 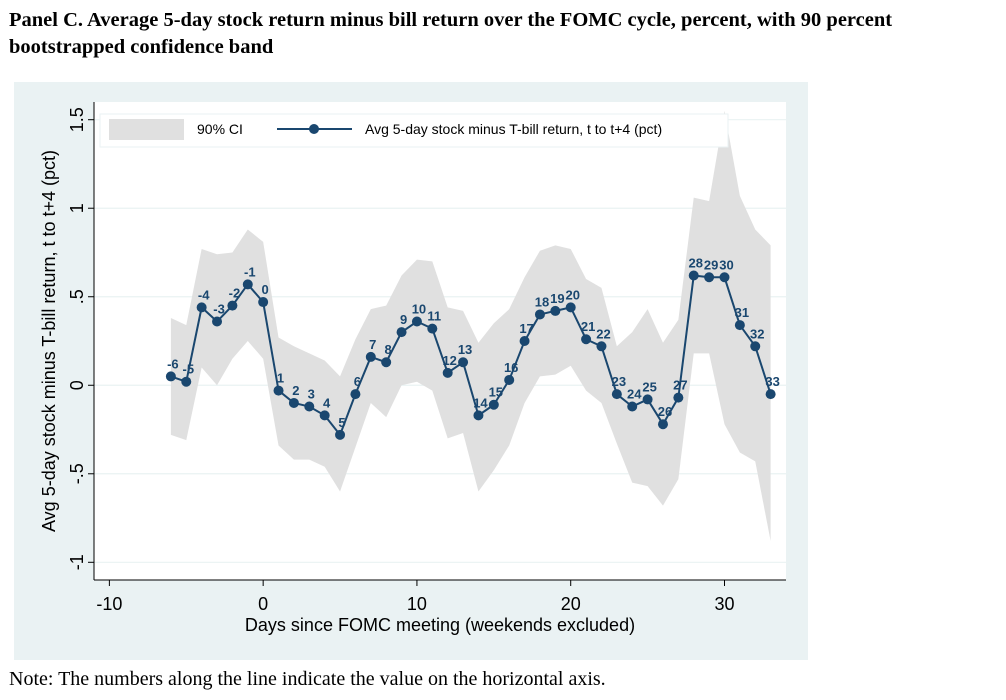 What do you see at coordinates (557, 298) in the screenshot?
I see `point-label: 19` at bounding box center [557, 298].